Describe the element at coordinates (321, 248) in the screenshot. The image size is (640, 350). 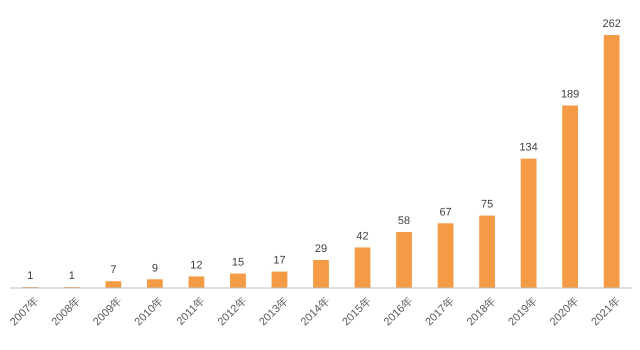
I see `data-label: 29` at that location.